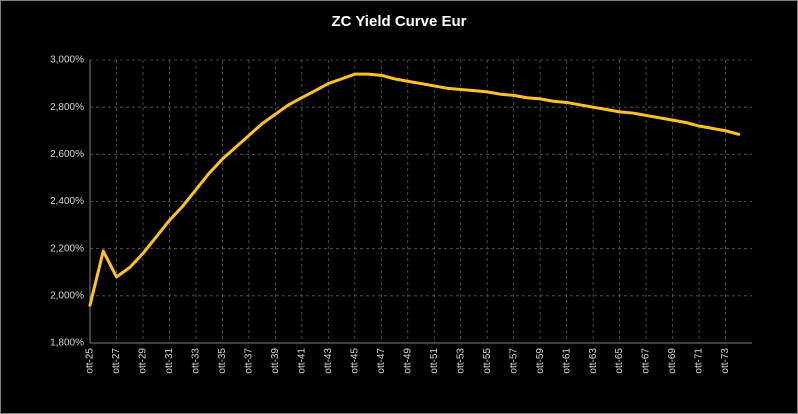 This screenshot has width=798, height=414. Describe the element at coordinates (169, 361) in the screenshot. I see `x-tick-label: ott-31` at that location.